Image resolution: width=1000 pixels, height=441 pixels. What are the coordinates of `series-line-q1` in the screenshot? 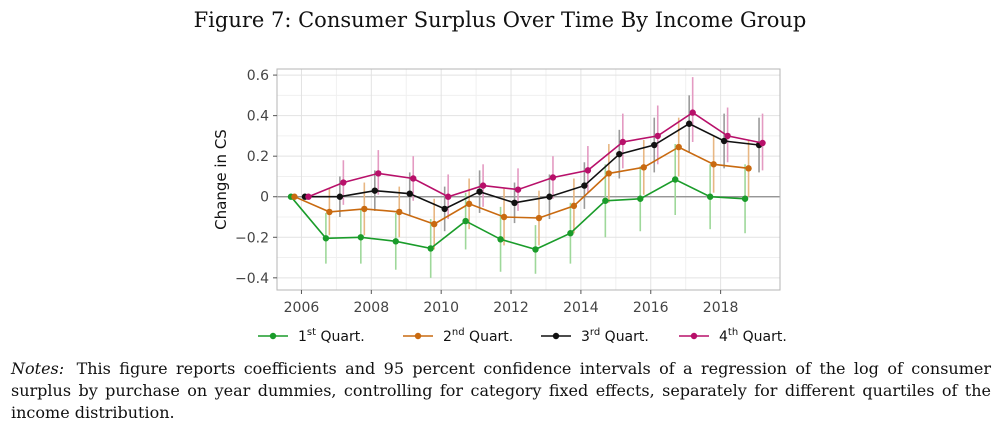 It's located at (518, 214).